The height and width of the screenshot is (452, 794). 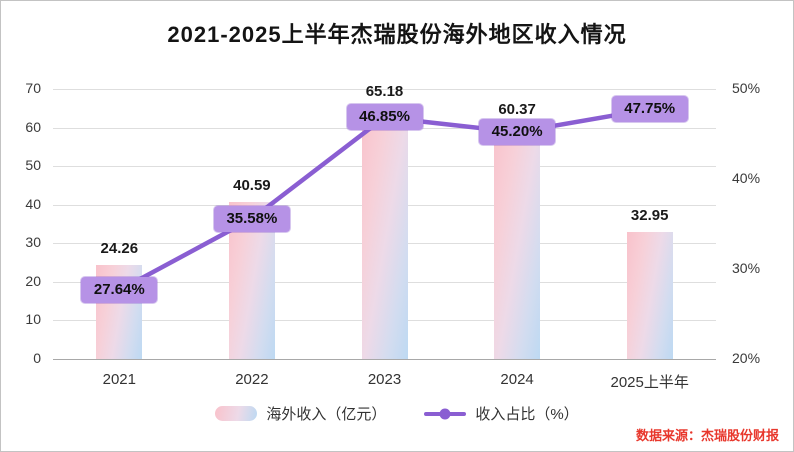 I want to click on bar-value-label: 65.18, so click(x=384, y=91).